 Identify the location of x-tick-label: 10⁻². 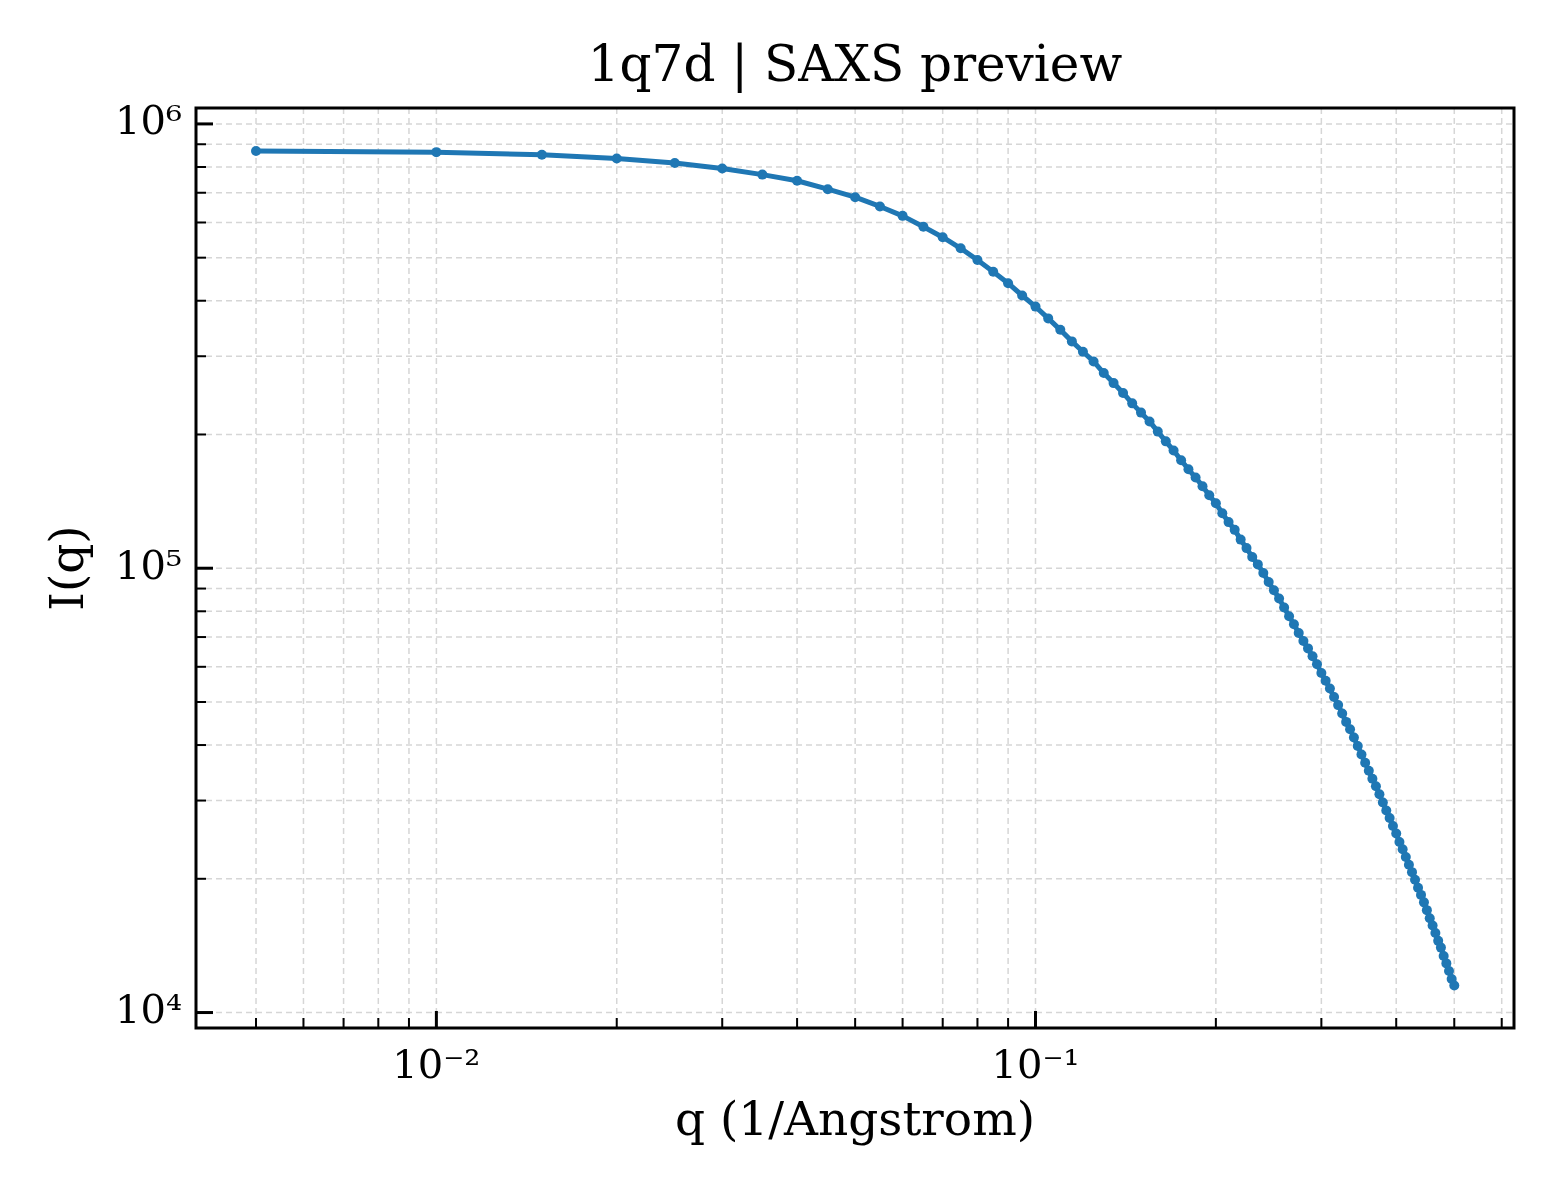
(436, 1064).